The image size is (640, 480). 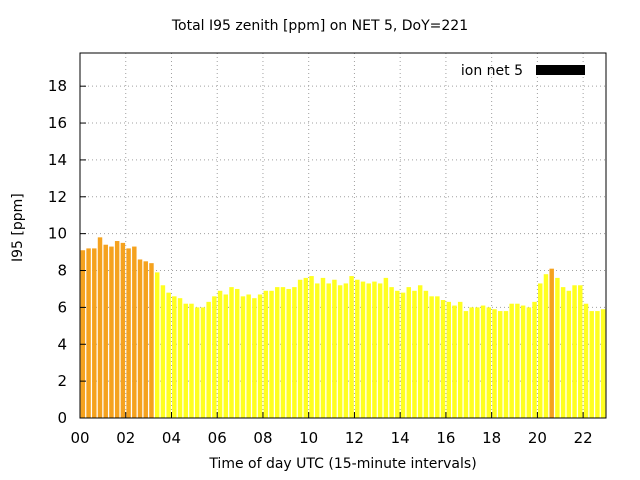 What do you see at coordinates (171, 438) in the screenshot?
I see `x-tick-label: 04` at bounding box center [171, 438].